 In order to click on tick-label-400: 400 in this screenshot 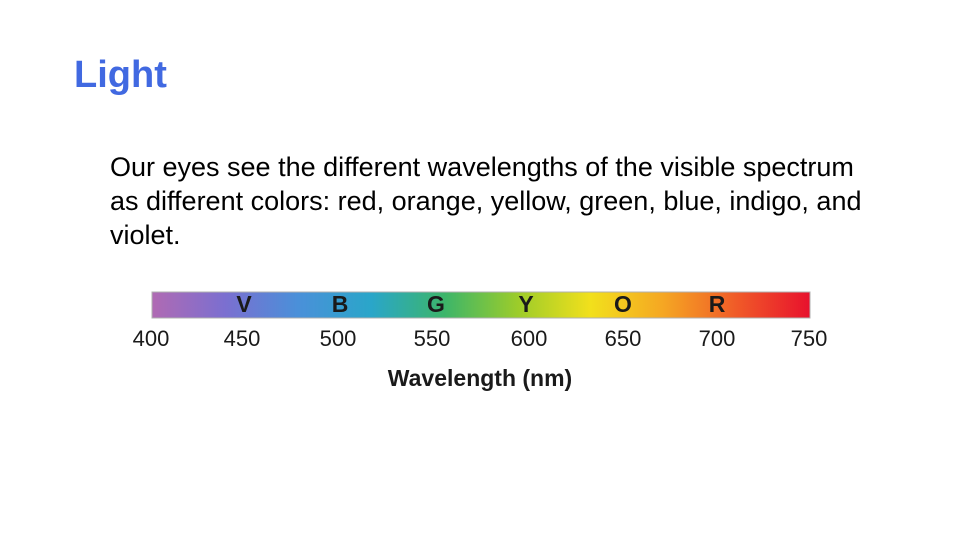, I will do `click(151, 338)`.